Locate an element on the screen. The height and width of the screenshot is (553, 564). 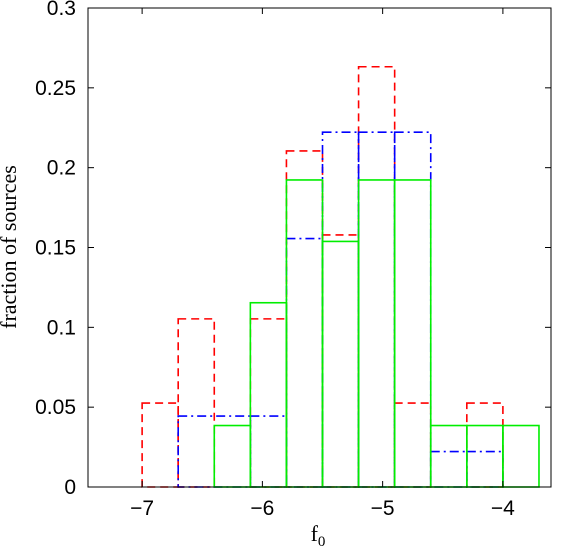
y-tick-label: 0.1 is located at coordinates (61, 327).